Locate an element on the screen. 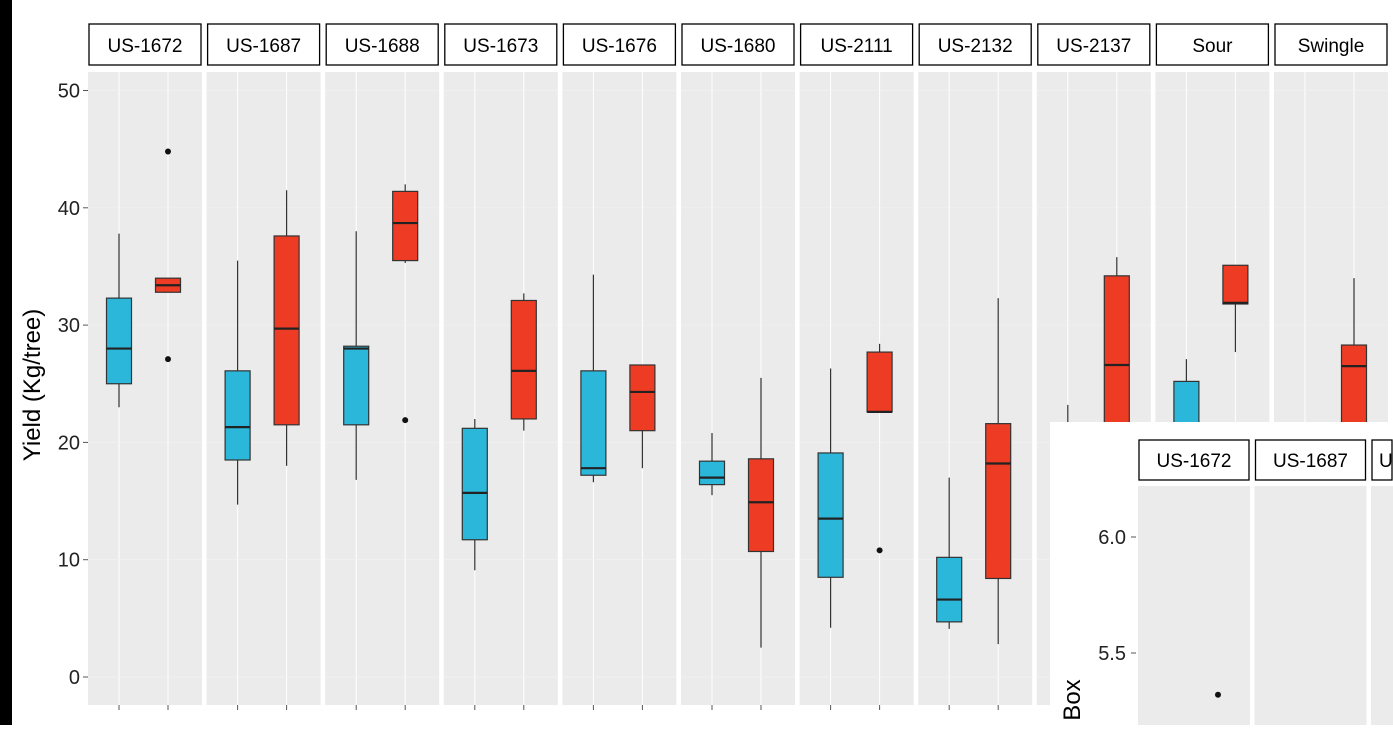 Image resolution: width=1393 pixels, height=730 pixels. left-frame-band is located at coordinates (6, 362).